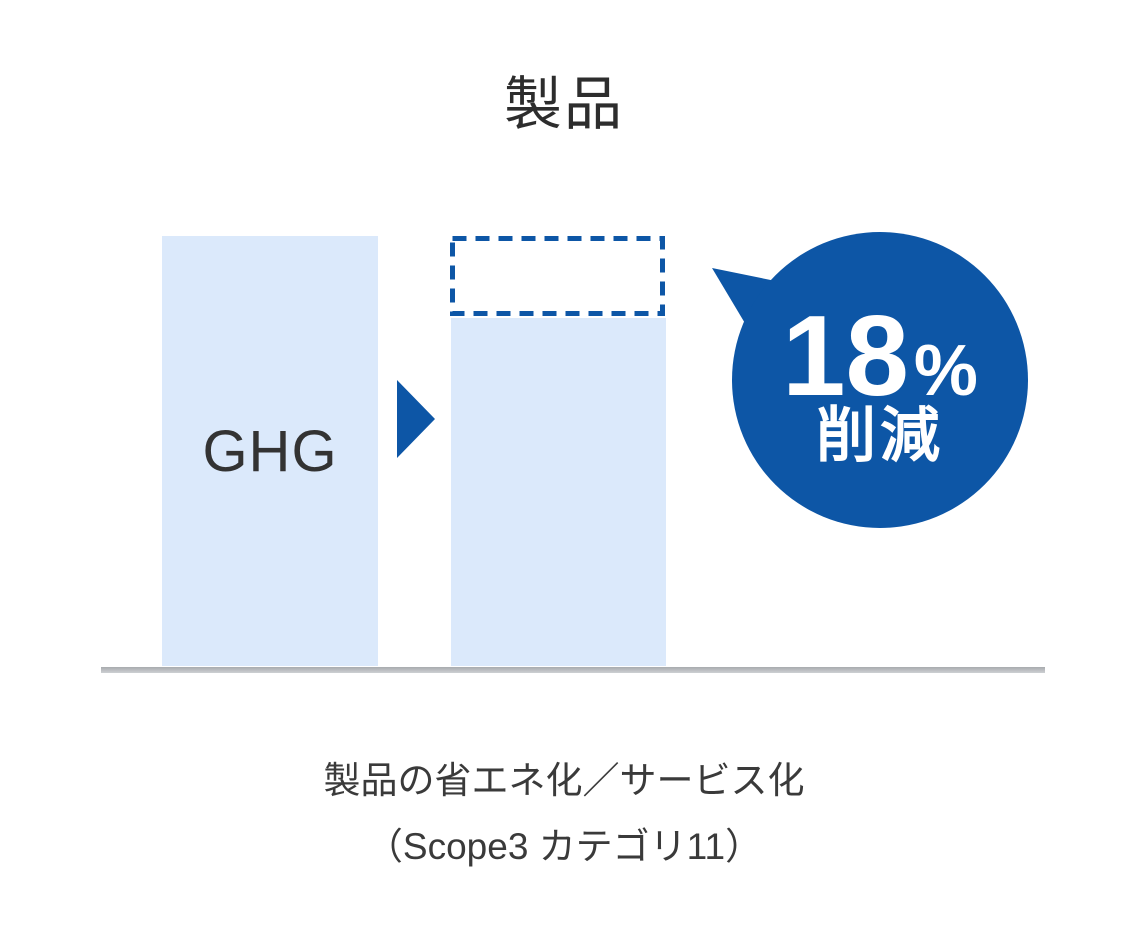 The image size is (1128, 936). What do you see at coordinates (945, 371) in the screenshot?
I see `percent-sign: %` at bounding box center [945, 371].